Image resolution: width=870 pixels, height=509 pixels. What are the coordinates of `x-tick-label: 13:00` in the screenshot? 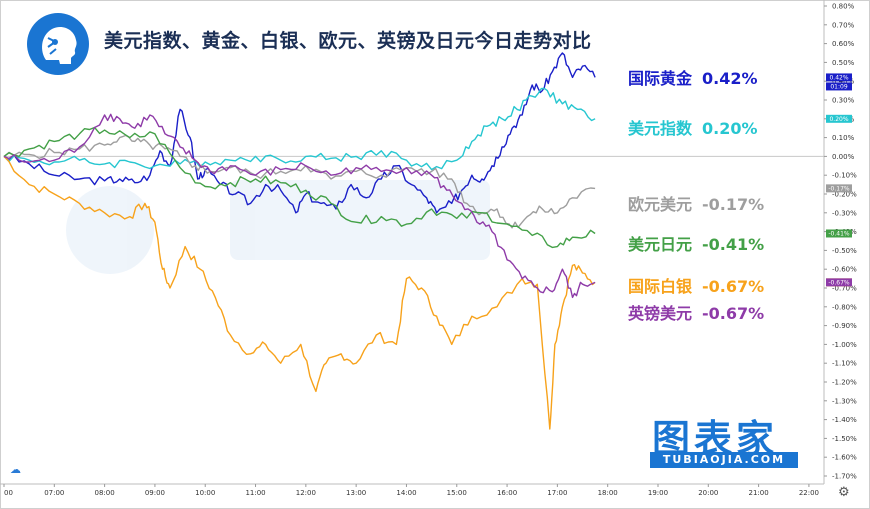 It's located at (356, 493).